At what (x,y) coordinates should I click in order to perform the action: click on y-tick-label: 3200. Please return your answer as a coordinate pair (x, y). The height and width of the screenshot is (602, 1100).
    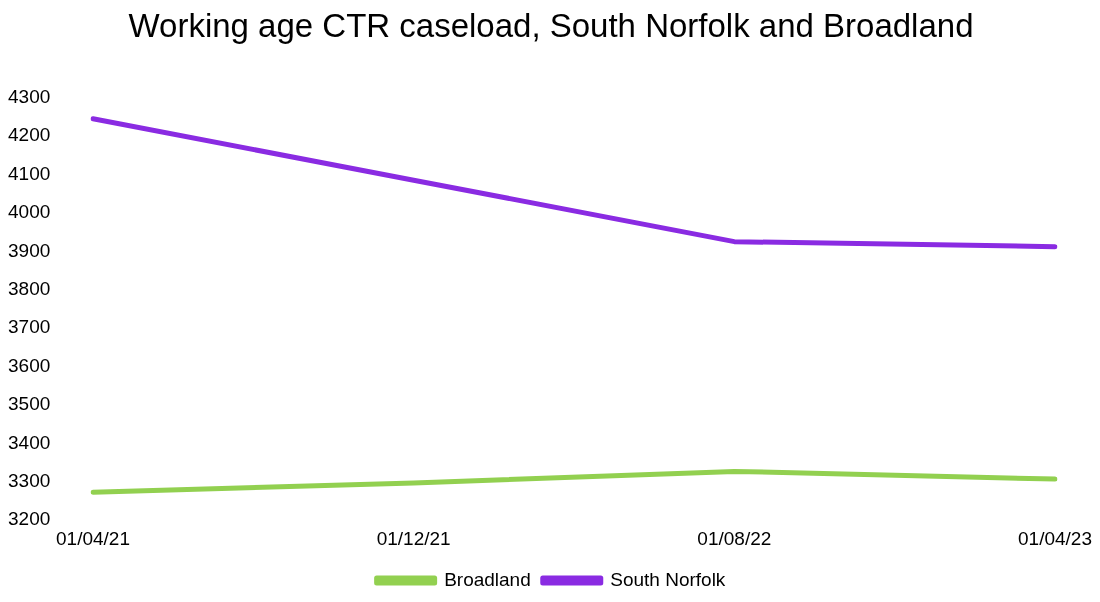
    Looking at the image, I should click on (29, 519).